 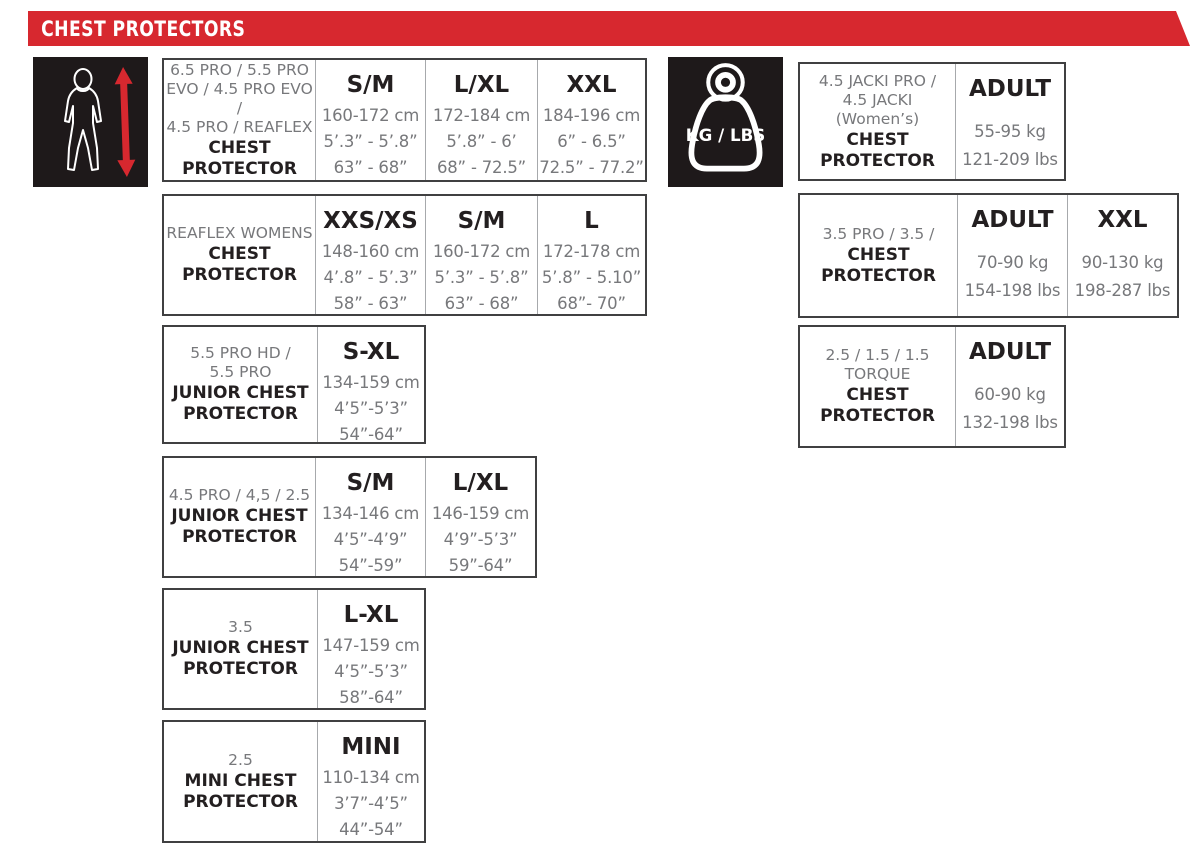 I want to click on section-header: CHEST PROTECTORS, so click(x=609, y=28).